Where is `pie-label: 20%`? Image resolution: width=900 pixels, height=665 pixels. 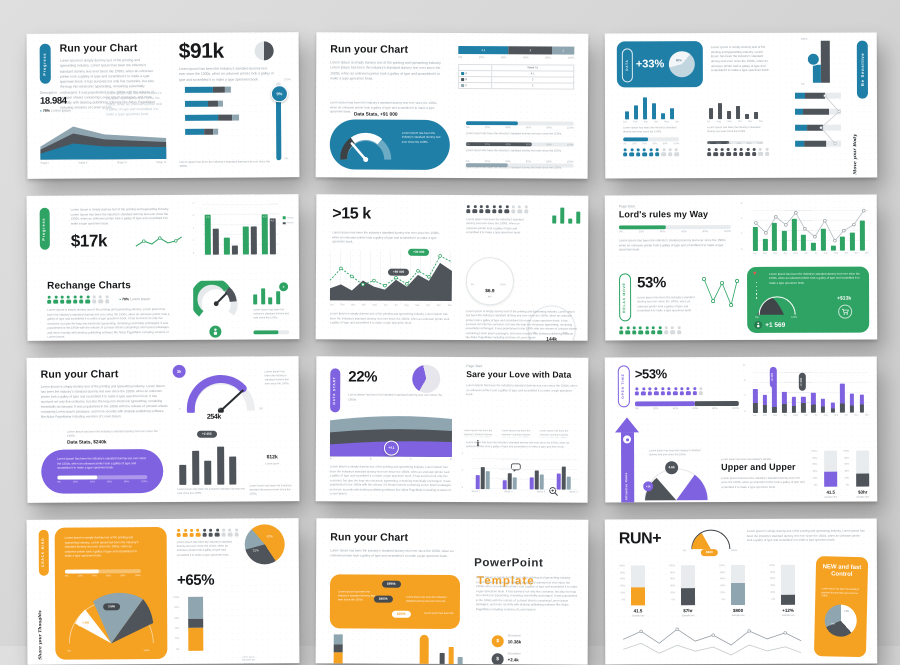 pie-label: 20% is located at coordinates (833, 624).